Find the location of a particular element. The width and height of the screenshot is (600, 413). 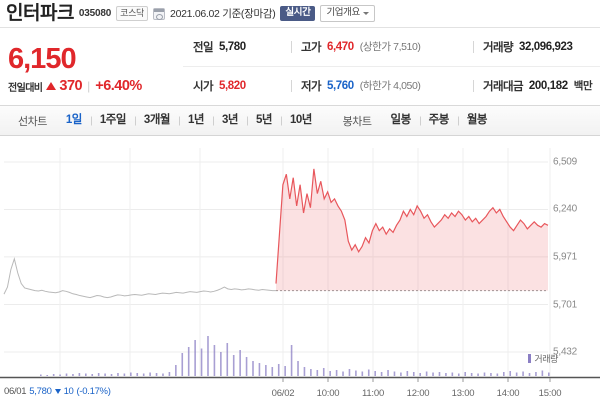

field-volume: 거래량 32,096,923 is located at coordinates (536, 47).